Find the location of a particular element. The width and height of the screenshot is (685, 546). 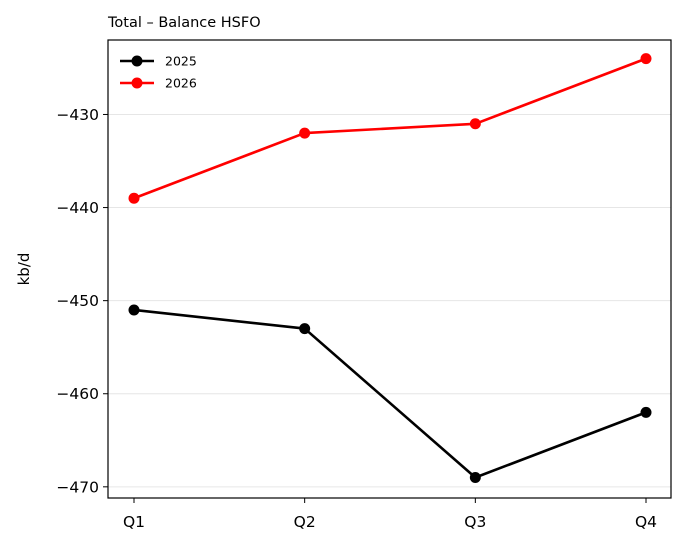

x-tick-label: Q4 is located at coordinates (646, 522).